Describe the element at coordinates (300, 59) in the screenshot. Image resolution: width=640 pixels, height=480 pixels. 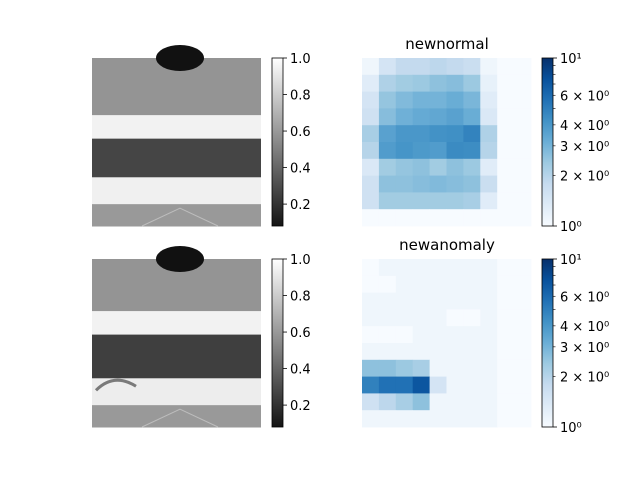
I see `colorbar-tick-label: 1.0` at that location.